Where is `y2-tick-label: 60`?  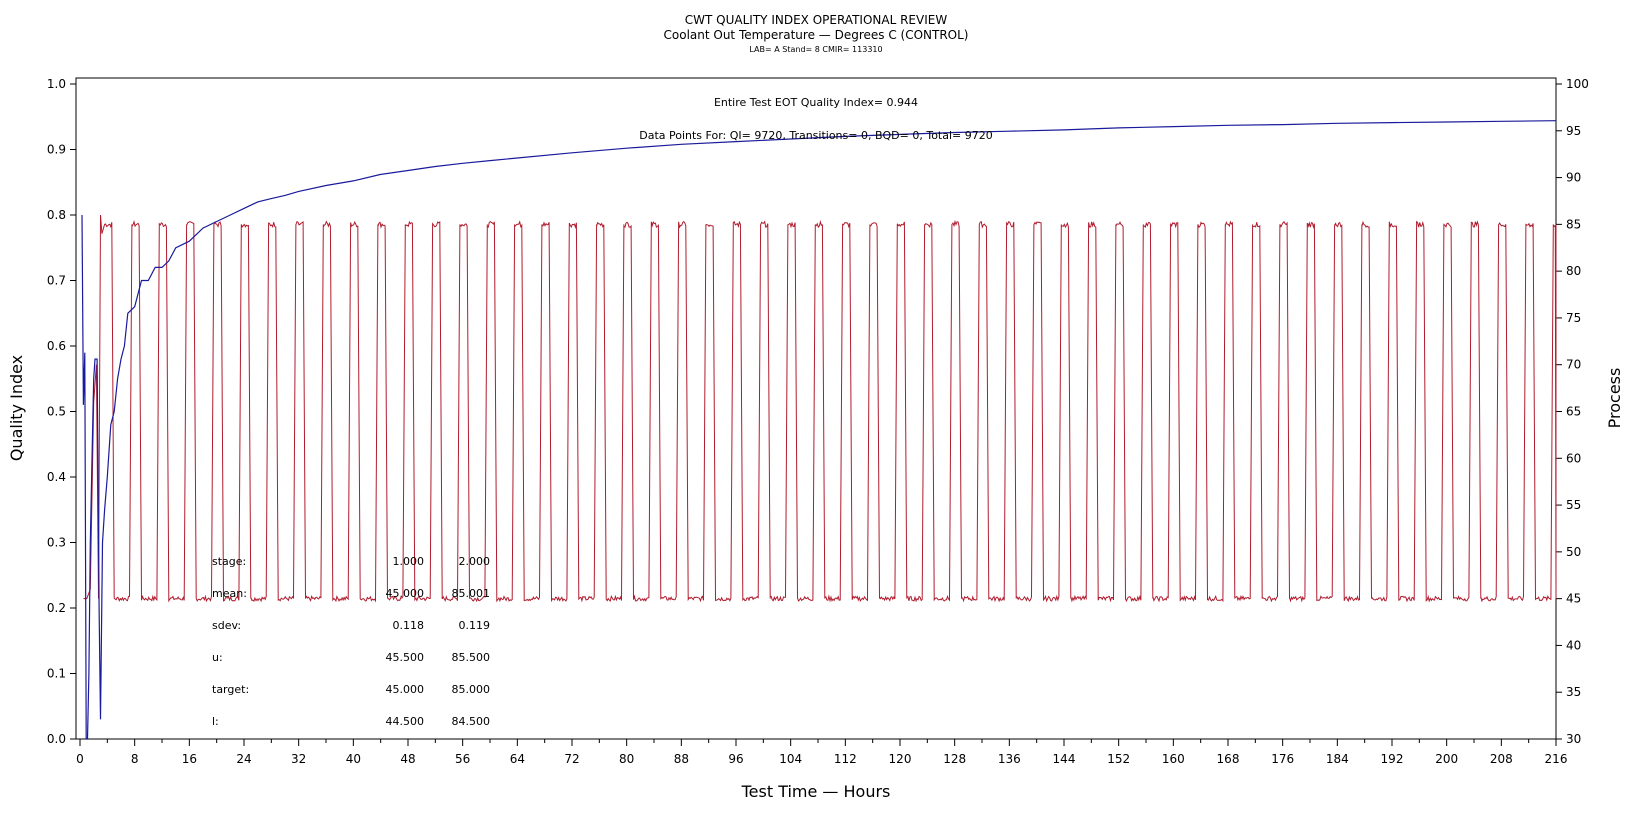 y2-tick-label: 60 is located at coordinates (1573, 458).